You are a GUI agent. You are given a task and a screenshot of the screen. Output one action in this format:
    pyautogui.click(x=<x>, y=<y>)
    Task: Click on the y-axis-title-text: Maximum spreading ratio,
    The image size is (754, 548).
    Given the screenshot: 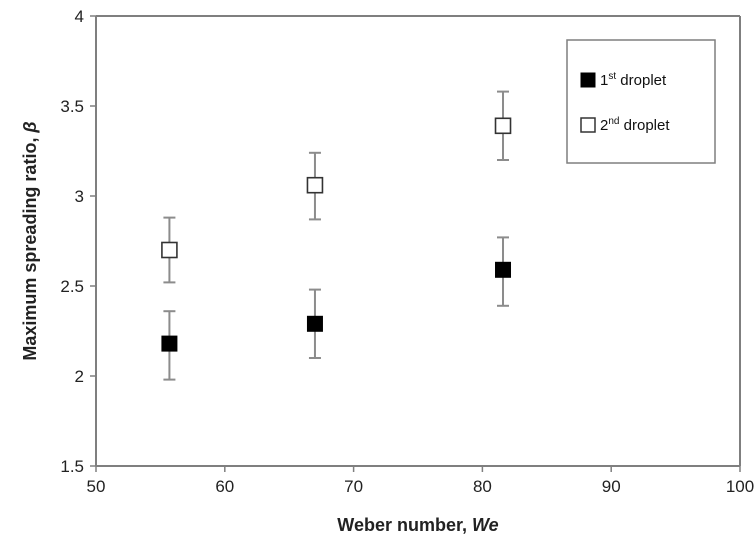 What is the action you would take?
    pyautogui.click(x=30, y=247)
    